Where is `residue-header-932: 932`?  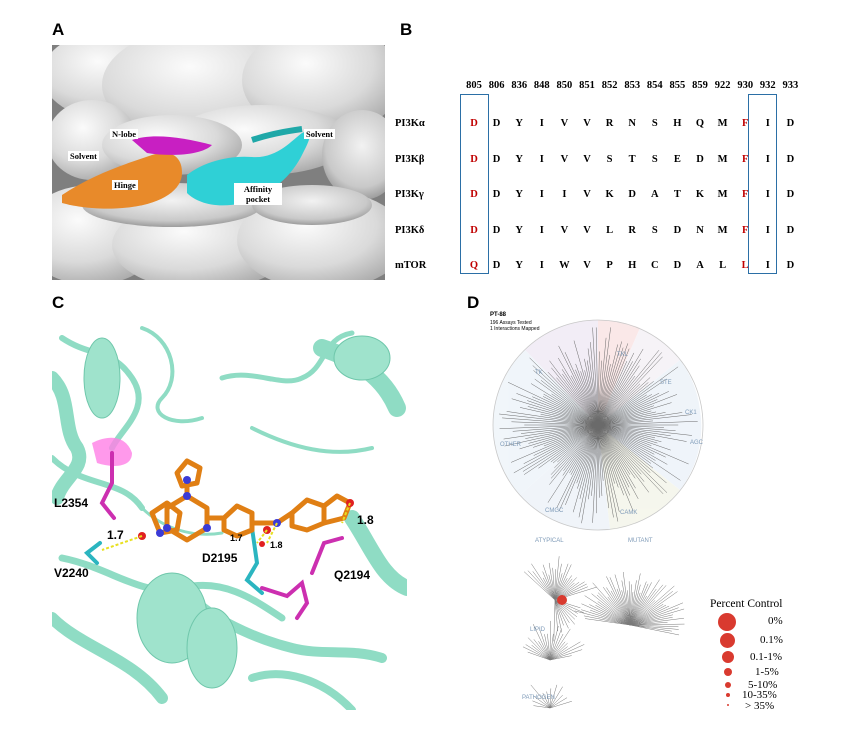 residue-header-932: 932 is located at coordinates (767, 85).